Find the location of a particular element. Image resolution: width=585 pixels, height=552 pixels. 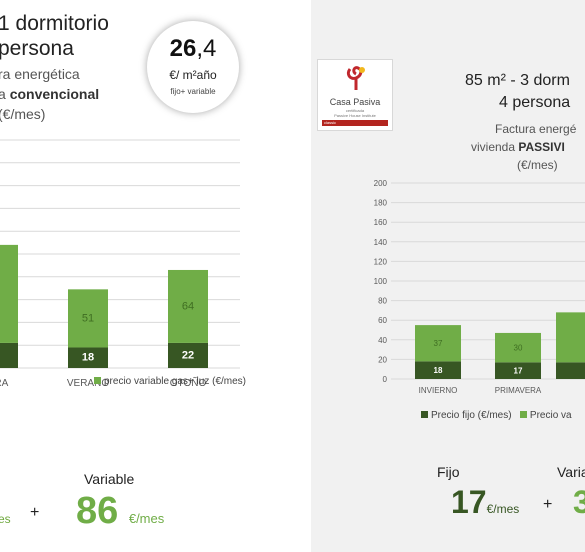

left-variable-number: 86 is located at coordinates (97, 511).